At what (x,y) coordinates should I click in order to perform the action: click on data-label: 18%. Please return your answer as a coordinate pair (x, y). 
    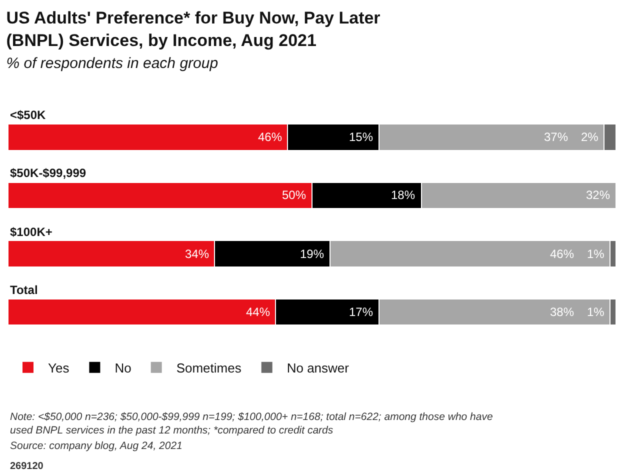
    Looking at the image, I should click on (403, 195).